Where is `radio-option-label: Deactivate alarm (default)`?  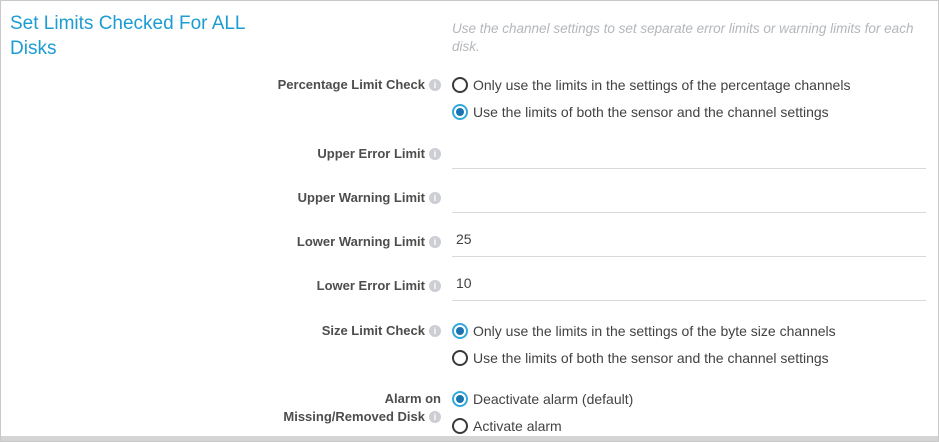
radio-option-label: Deactivate alarm (default) is located at coordinates (553, 398).